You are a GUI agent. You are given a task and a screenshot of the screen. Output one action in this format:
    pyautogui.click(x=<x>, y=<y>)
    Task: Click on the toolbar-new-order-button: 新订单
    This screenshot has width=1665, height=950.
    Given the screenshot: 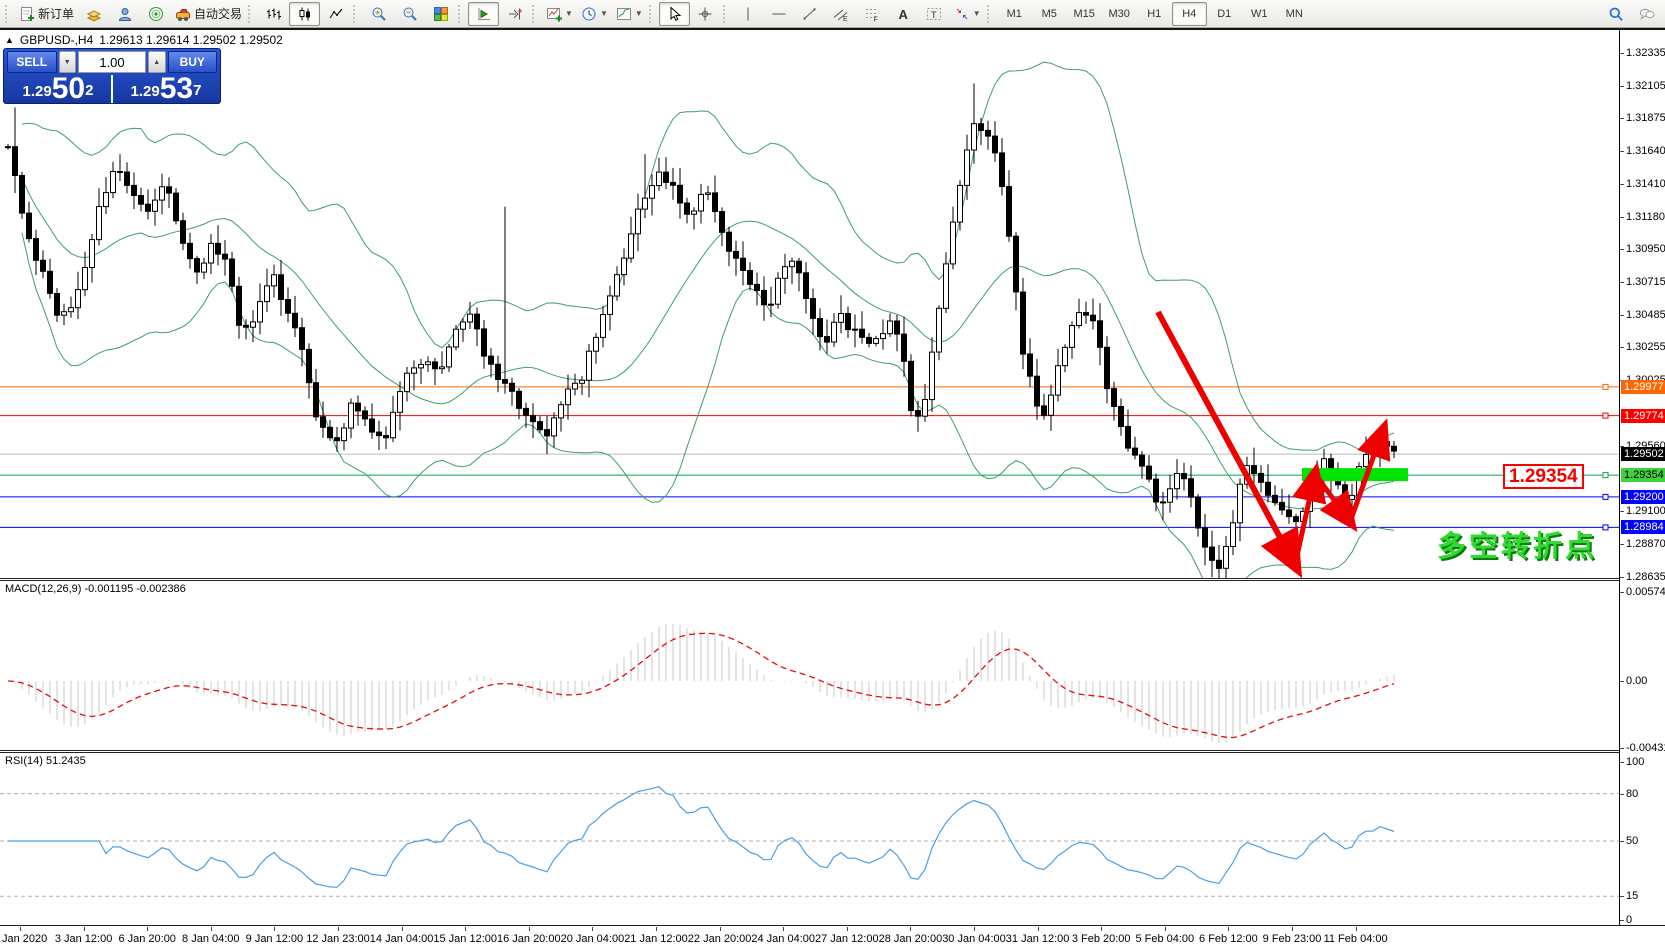 What is the action you would take?
    pyautogui.click(x=46, y=14)
    